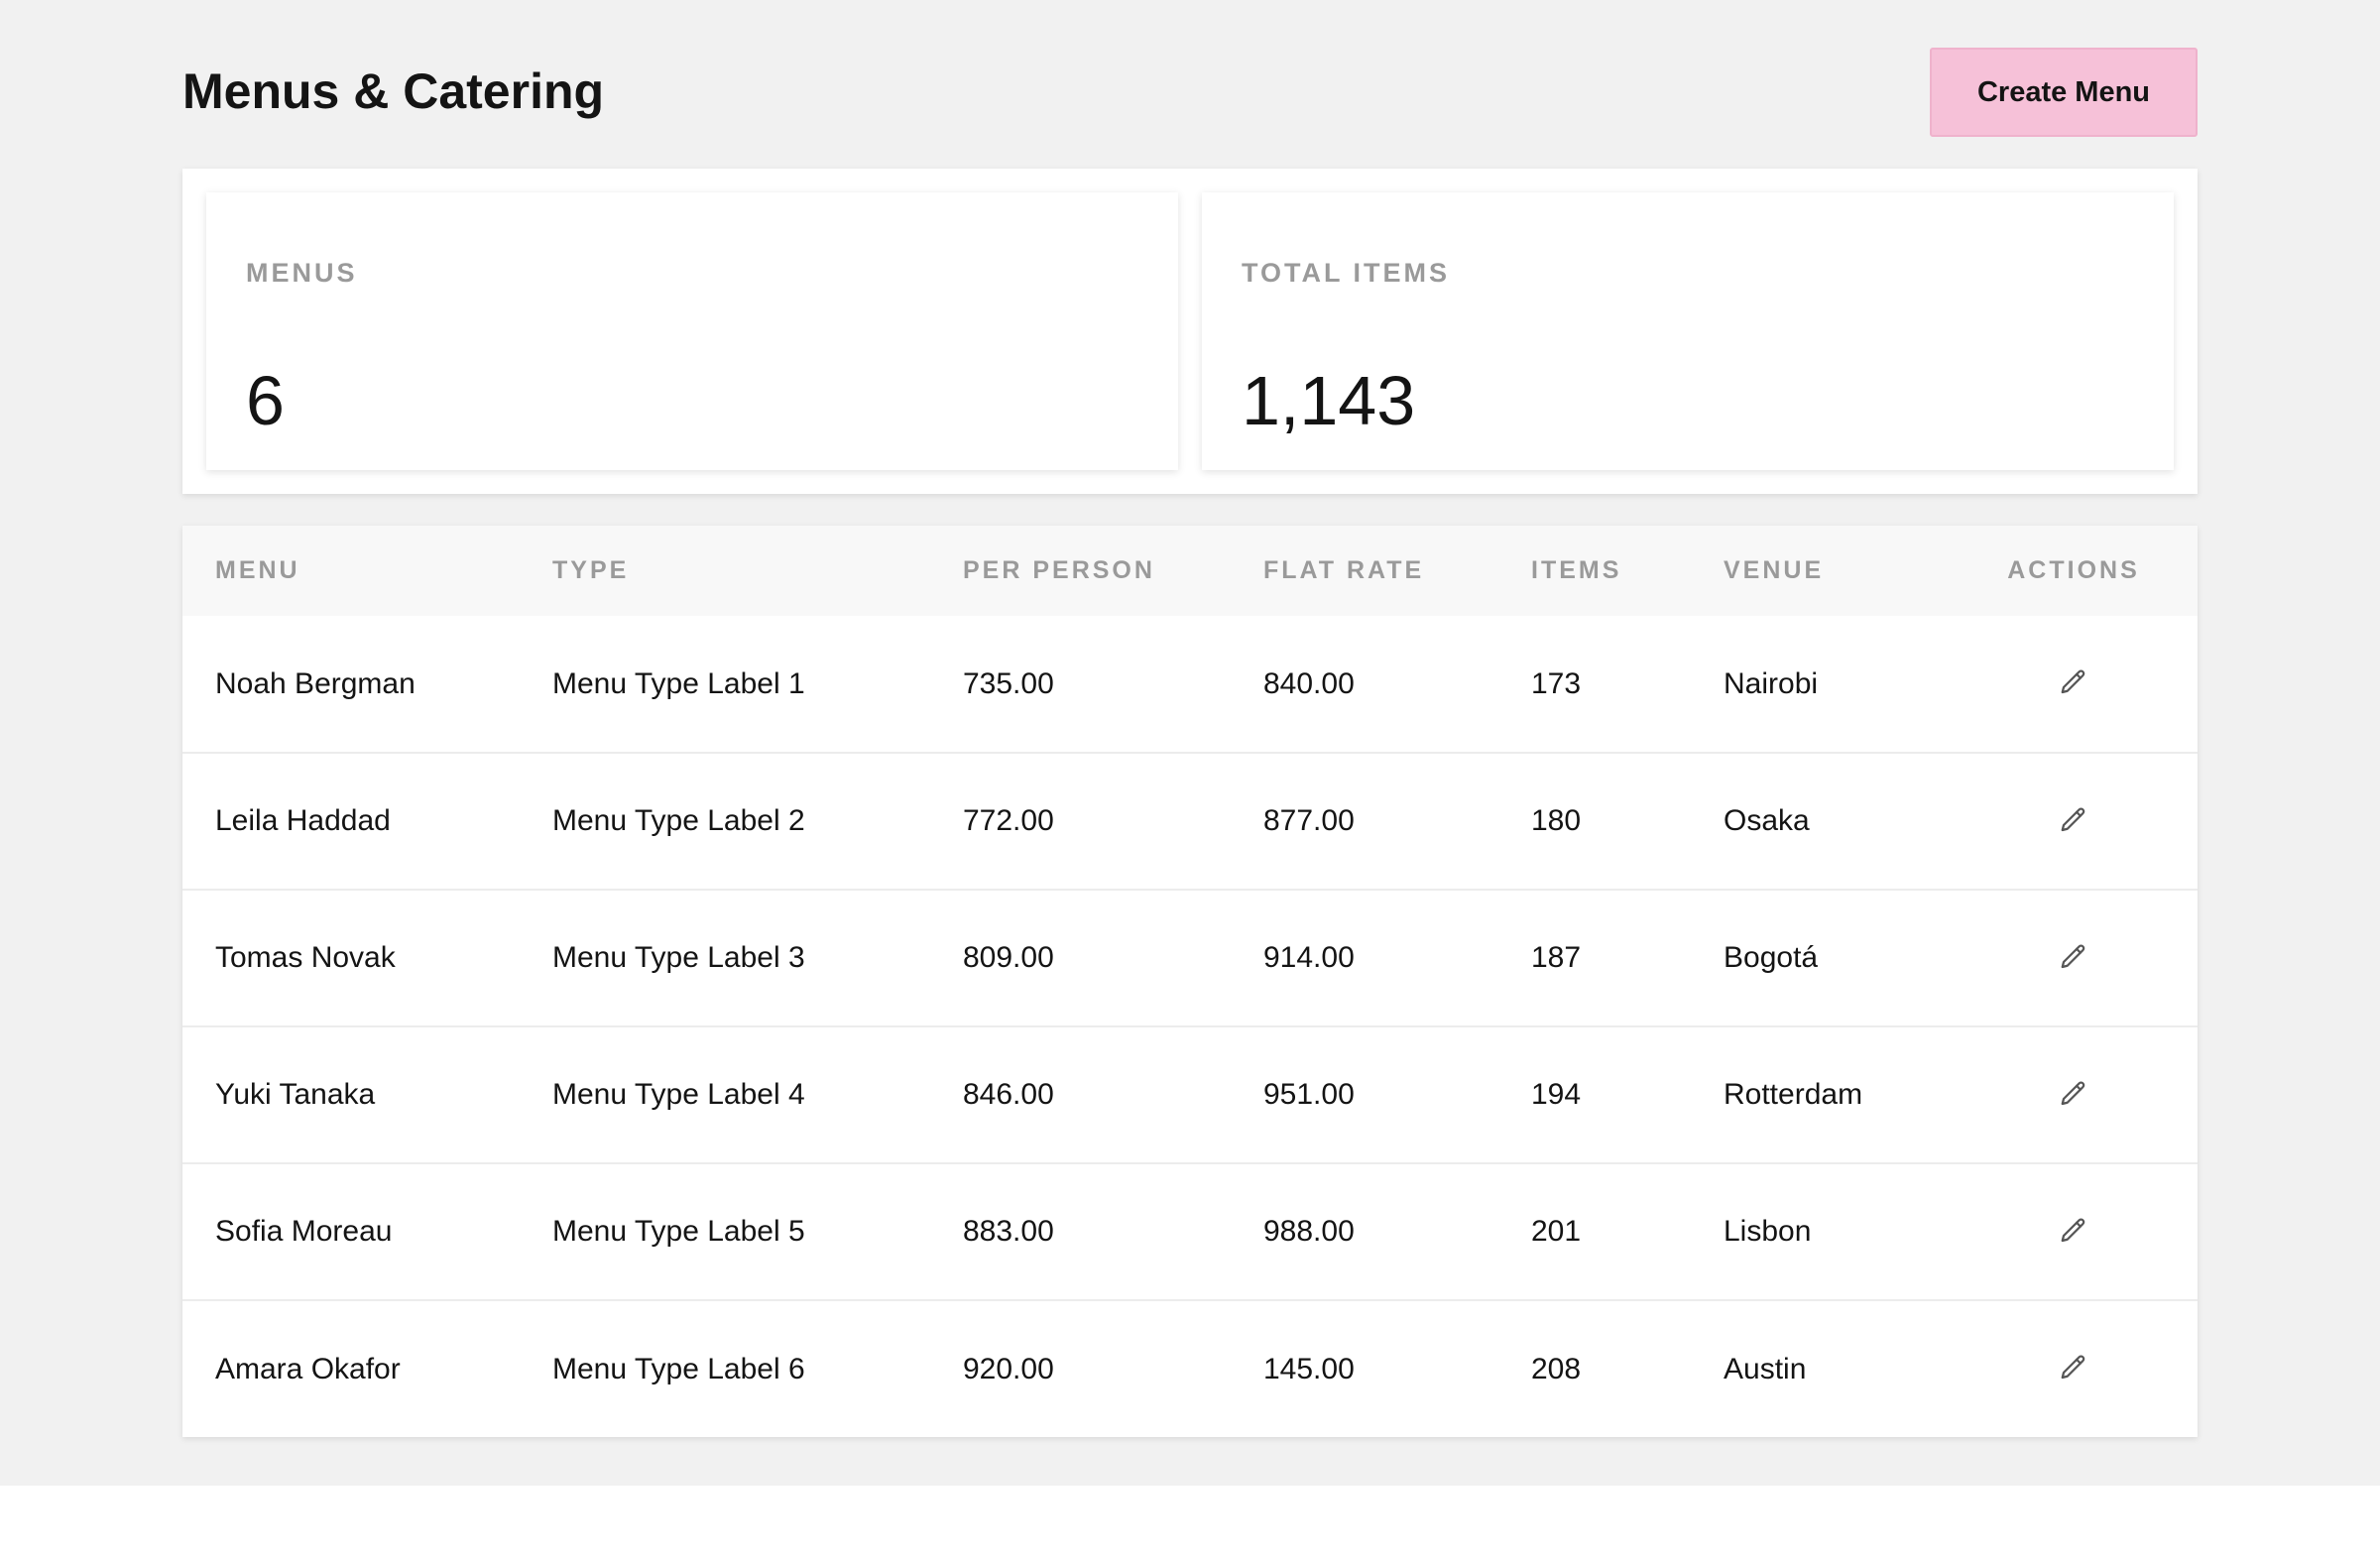  What do you see at coordinates (1556, 1231) in the screenshot?
I see `items-cell: 201` at bounding box center [1556, 1231].